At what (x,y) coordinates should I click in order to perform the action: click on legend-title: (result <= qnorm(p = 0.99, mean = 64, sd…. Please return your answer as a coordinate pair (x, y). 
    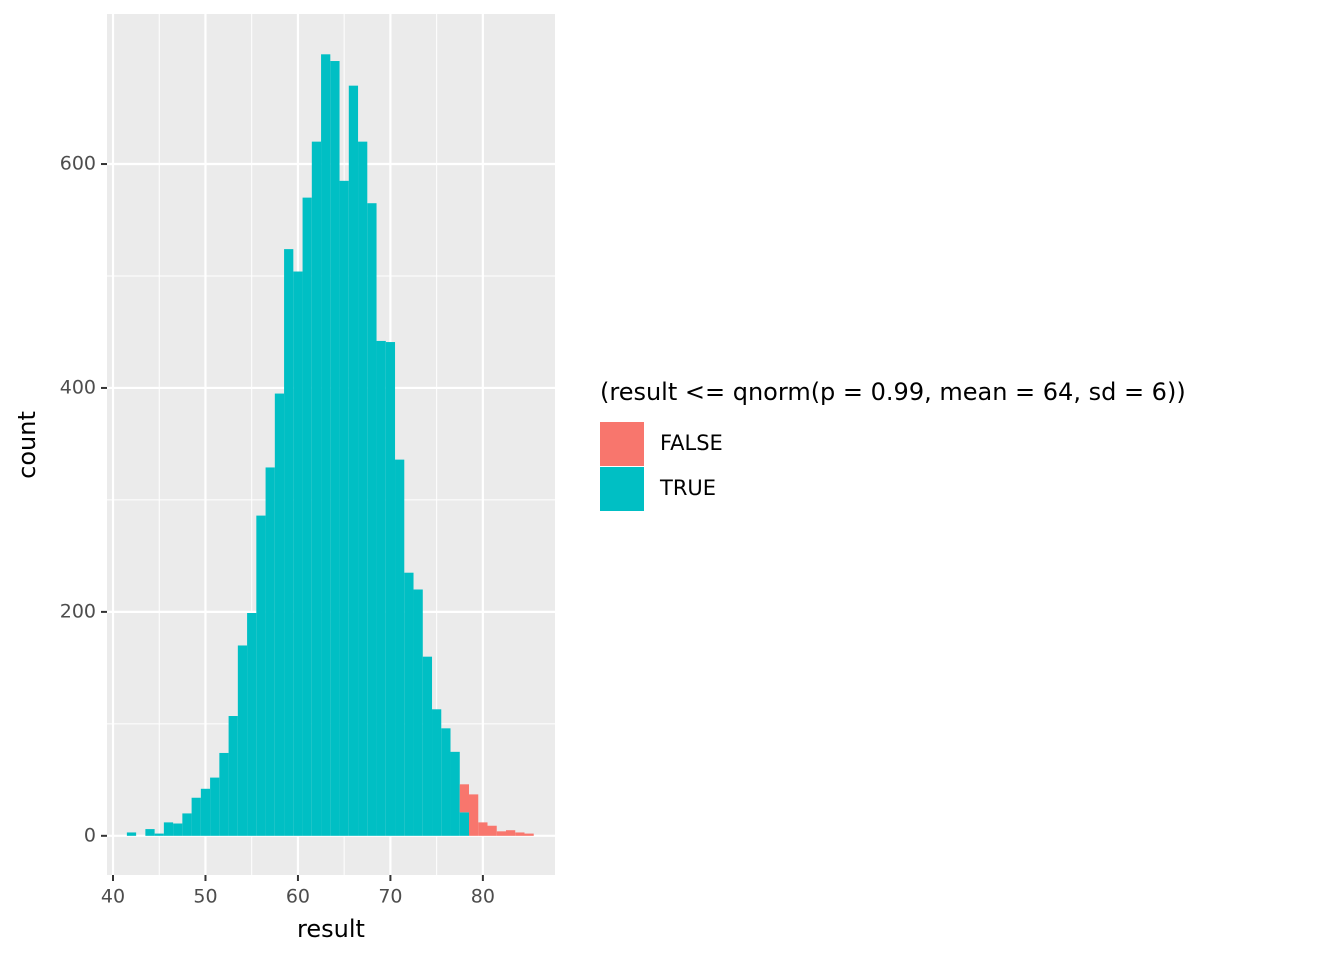
    Looking at the image, I should click on (893, 392).